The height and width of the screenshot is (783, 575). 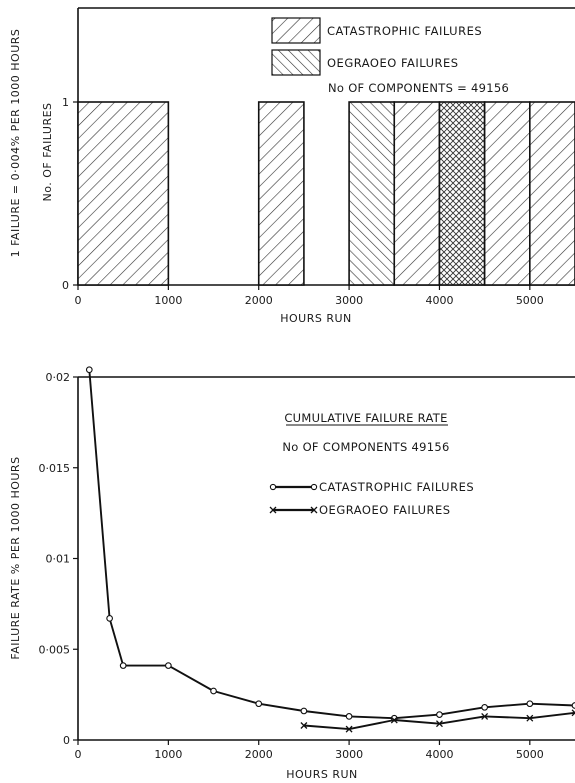 What do you see at coordinates (385, 510) in the screenshot?
I see `legend-label-degraded-rate: OEGRAOEO FAILURES` at bounding box center [385, 510].